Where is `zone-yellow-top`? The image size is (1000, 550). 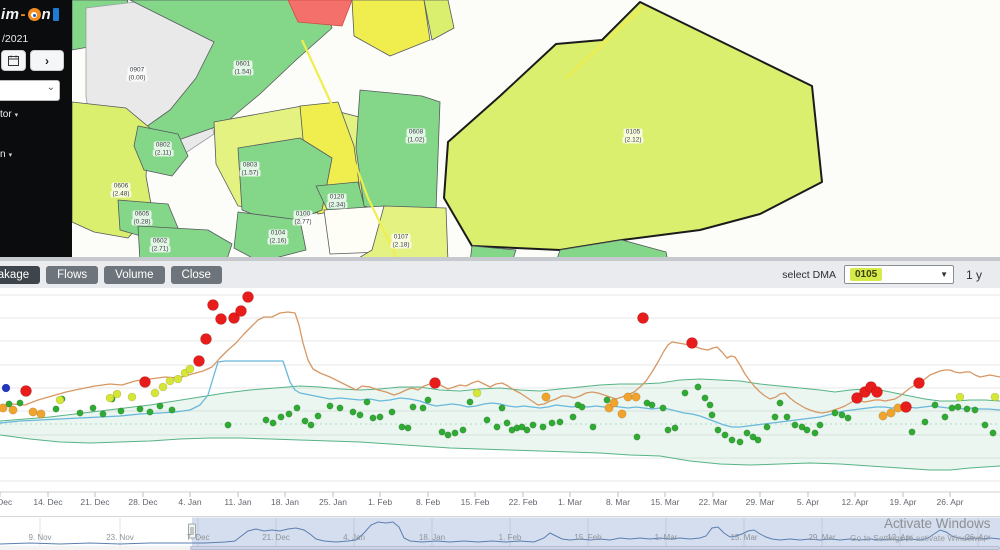
zone-yellow-top is located at coordinates (391, 28).